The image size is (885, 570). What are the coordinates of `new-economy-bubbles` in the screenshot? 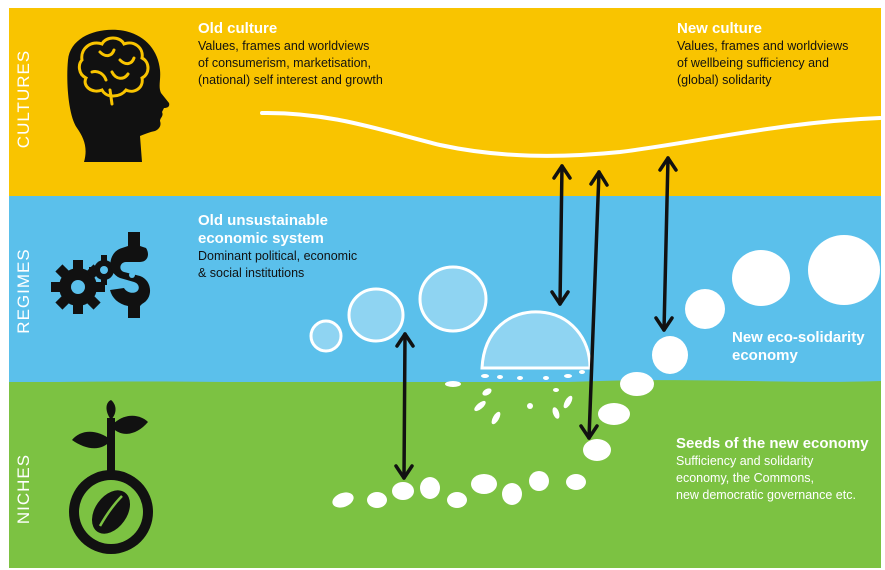 It's located at (731, 348).